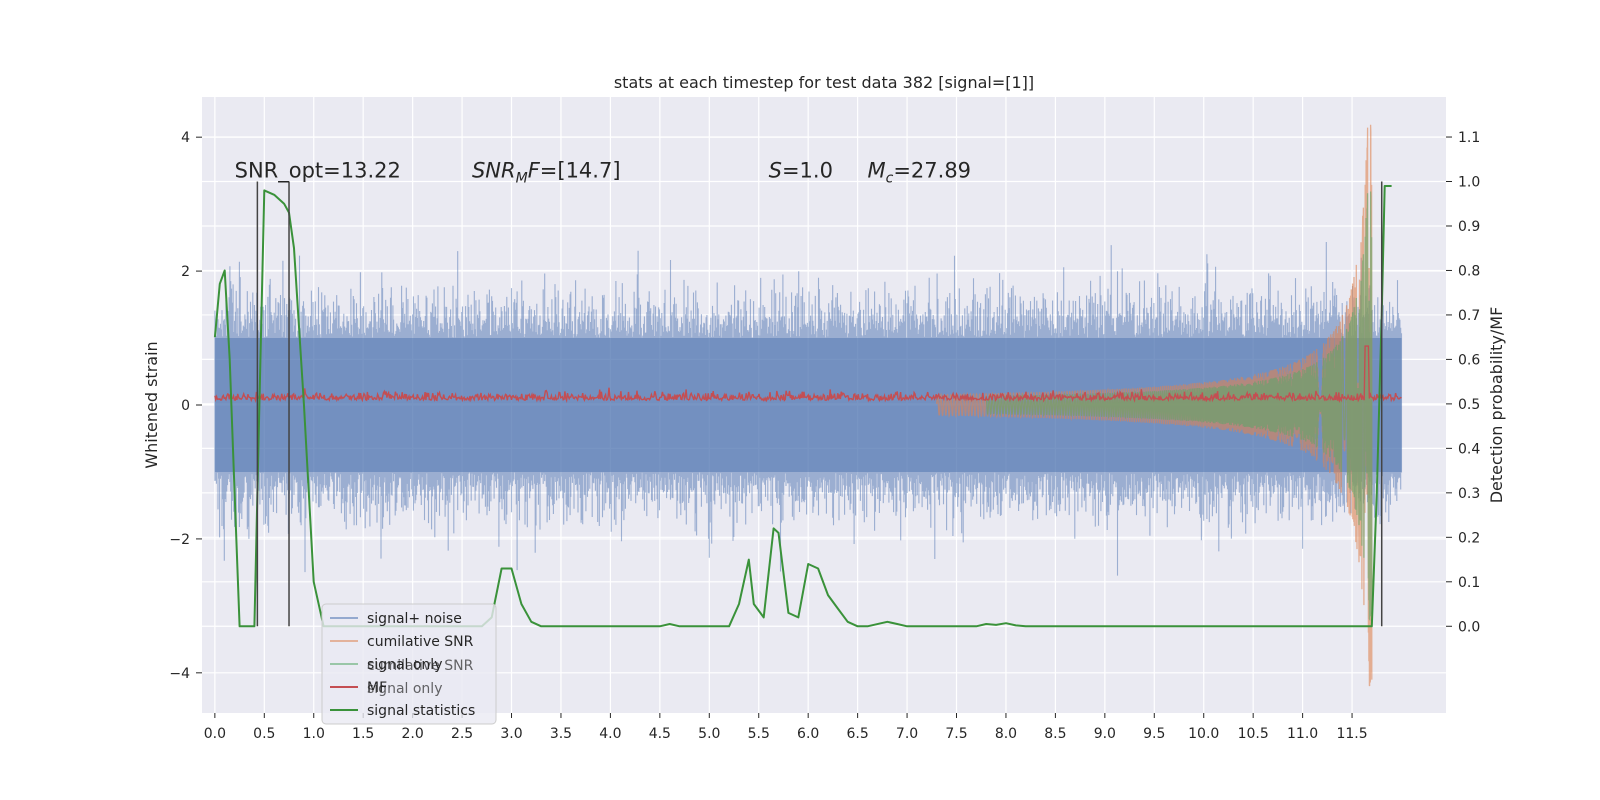 This screenshot has height=800, width=1600. I want to click on legend-ghost-label: signal only, so click(404, 689).